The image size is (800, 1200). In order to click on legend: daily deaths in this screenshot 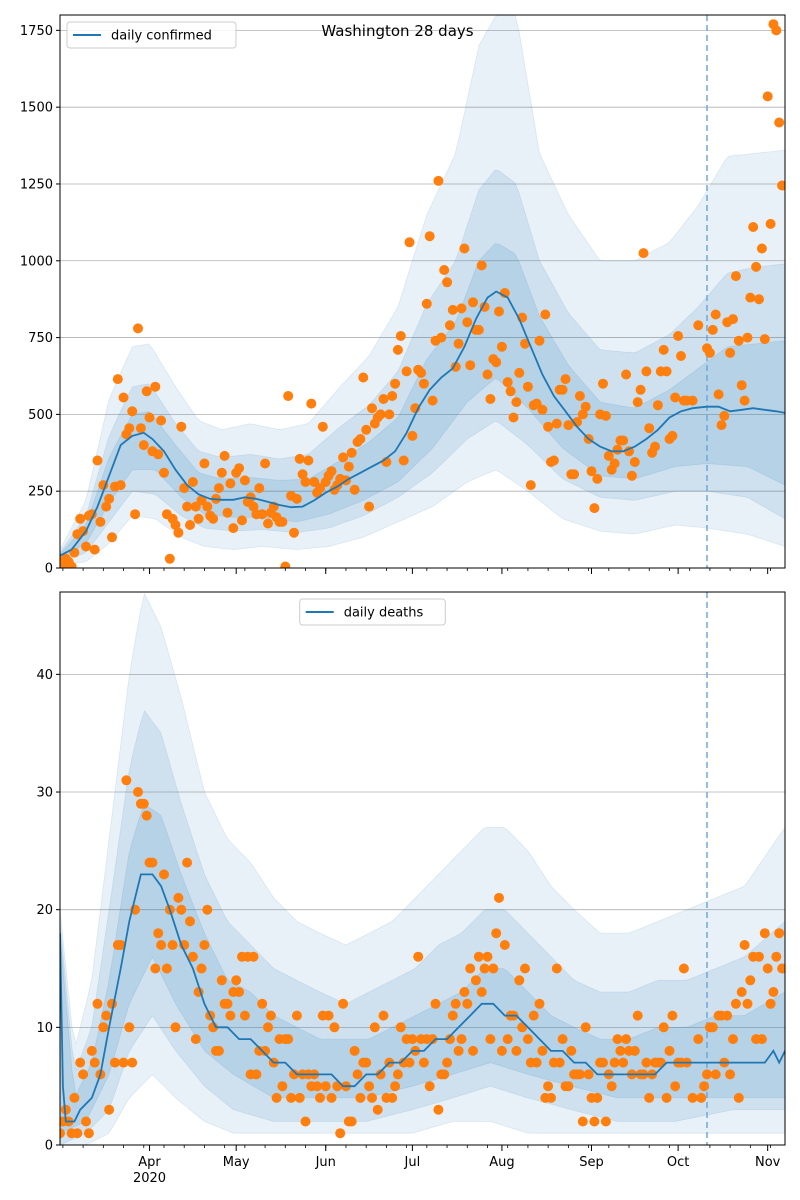, I will do `click(372, 612)`.